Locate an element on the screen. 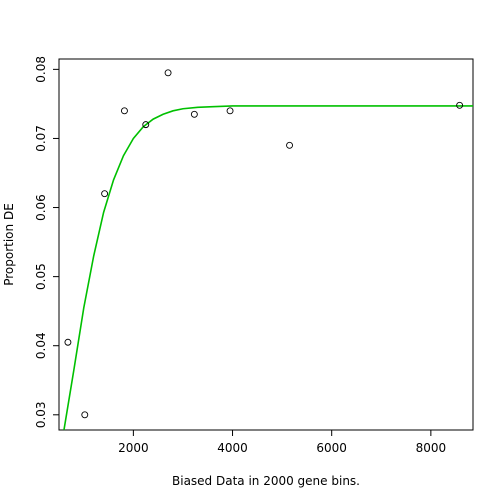  x-tick-label: 2000 is located at coordinates (133, 448).